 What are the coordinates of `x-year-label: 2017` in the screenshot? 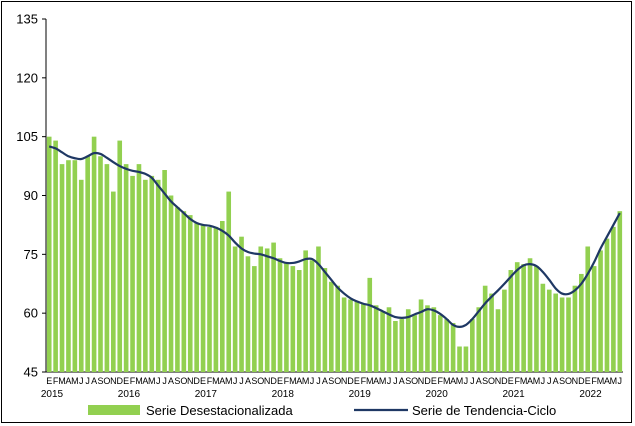 It's located at (206, 394).